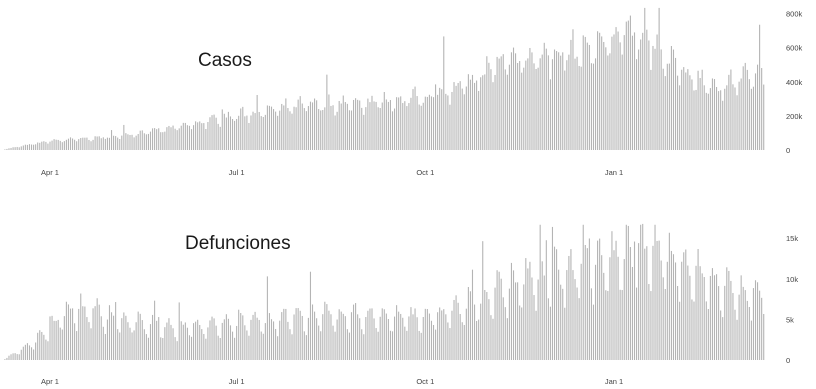 The width and height of the screenshot is (816, 389). Describe the element at coordinates (50, 381) in the screenshot. I see `x-tick-label: Apr 1` at that location.